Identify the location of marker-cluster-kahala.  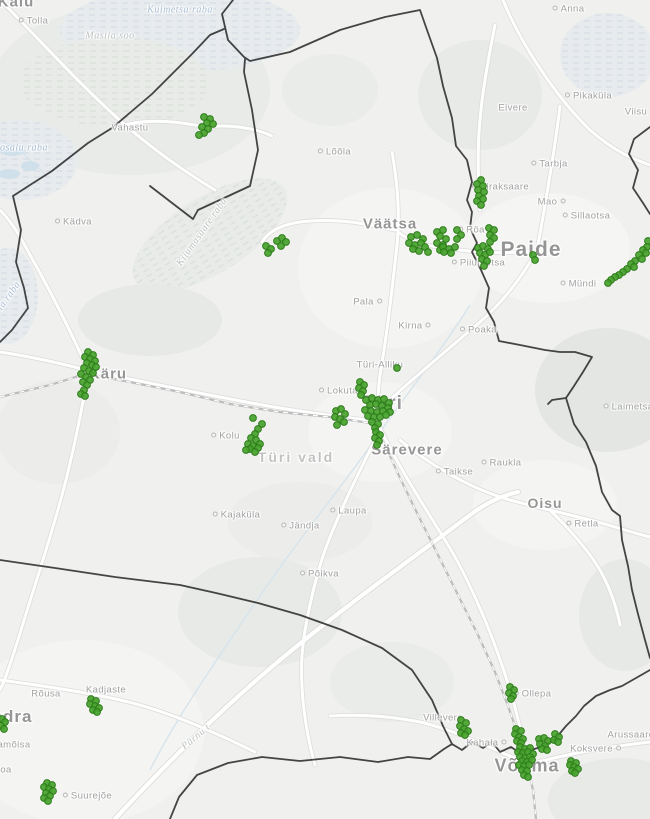
(519, 736).